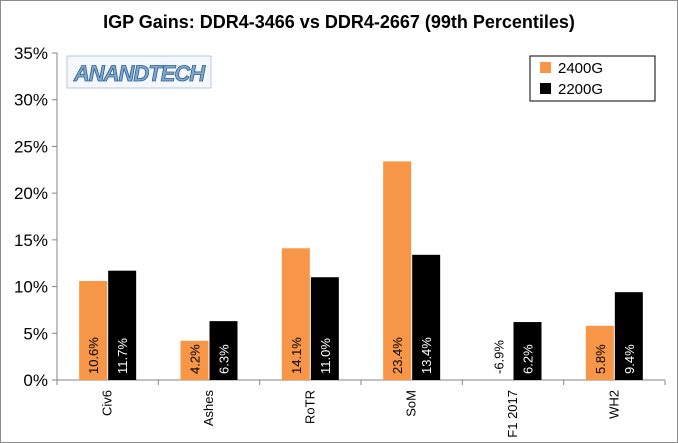  Describe the element at coordinates (545, 67) in the screenshot. I see `legend-swatch-2400G` at that location.